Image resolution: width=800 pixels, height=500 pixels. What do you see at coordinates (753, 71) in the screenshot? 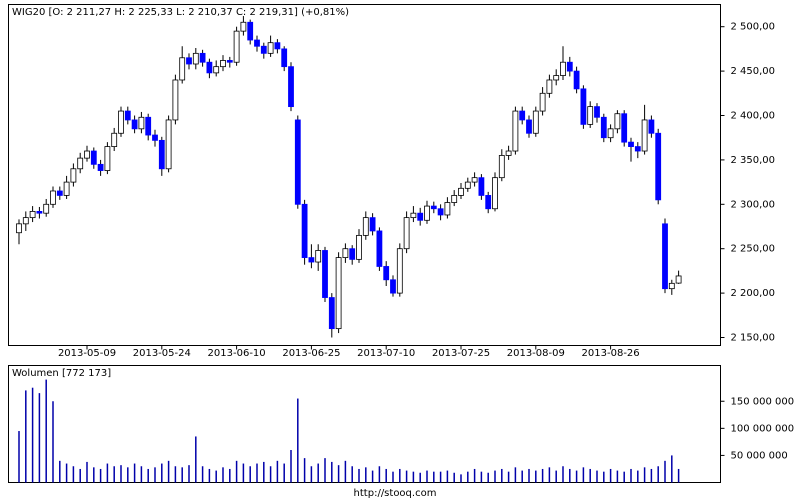
I see `y-tick-label: 2 450,00` at bounding box center [753, 71].